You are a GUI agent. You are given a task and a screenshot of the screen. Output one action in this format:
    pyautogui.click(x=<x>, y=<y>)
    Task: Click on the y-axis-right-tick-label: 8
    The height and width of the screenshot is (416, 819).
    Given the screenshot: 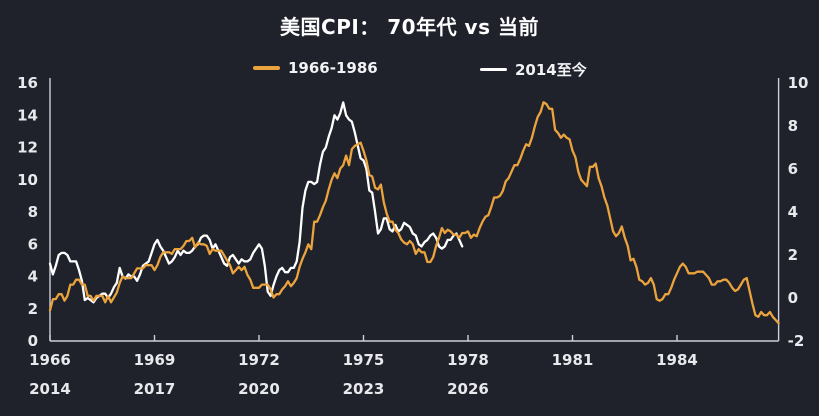 What is the action you would take?
    pyautogui.click(x=793, y=126)
    